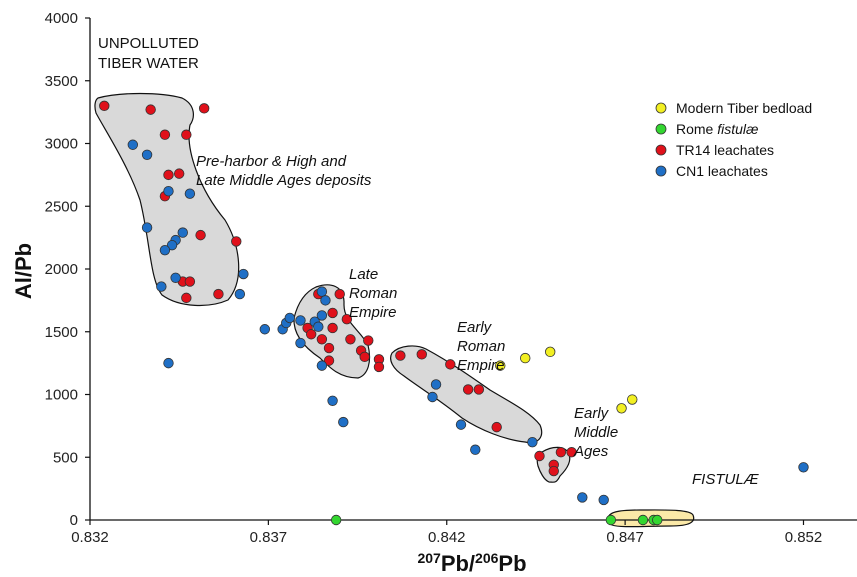  What do you see at coordinates (592, 413) in the screenshot?
I see `early-middle-line1: Early` at bounding box center [592, 413].